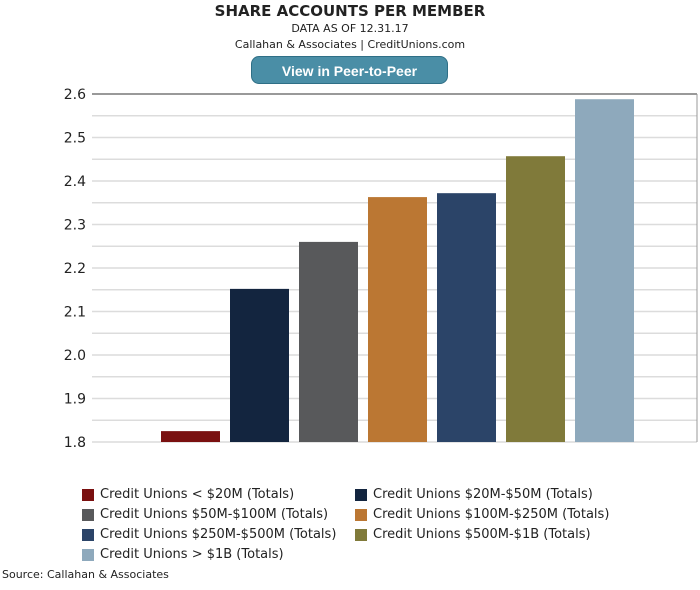 The height and width of the screenshot is (590, 700). Describe the element at coordinates (75, 356) in the screenshot. I see `y-tick-label: 2.0` at that location.